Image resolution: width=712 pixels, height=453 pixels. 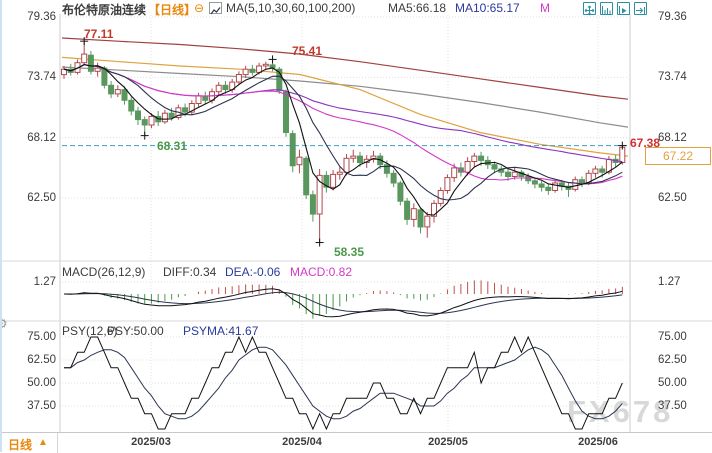 I want to click on psy-title: PSY(12,6), so click(x=90, y=331).